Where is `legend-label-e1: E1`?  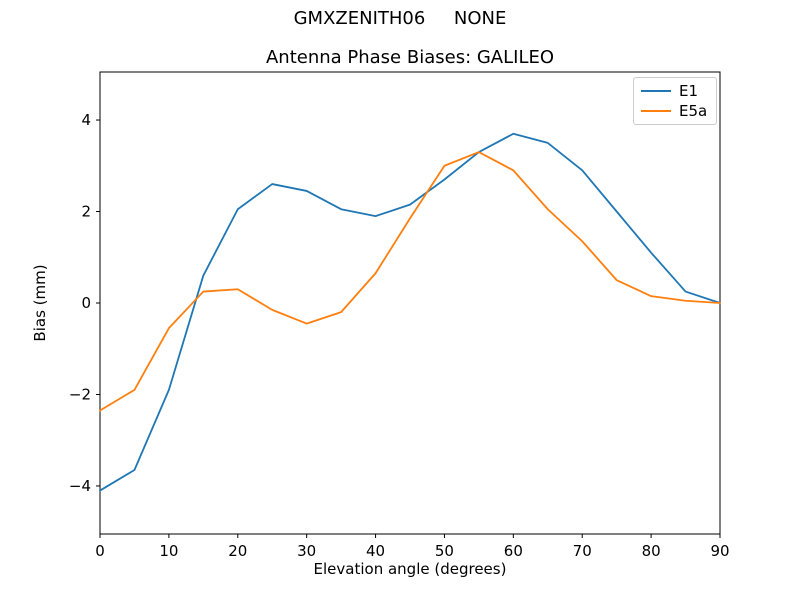 legend-label-e1: E1 is located at coordinates (689, 91).